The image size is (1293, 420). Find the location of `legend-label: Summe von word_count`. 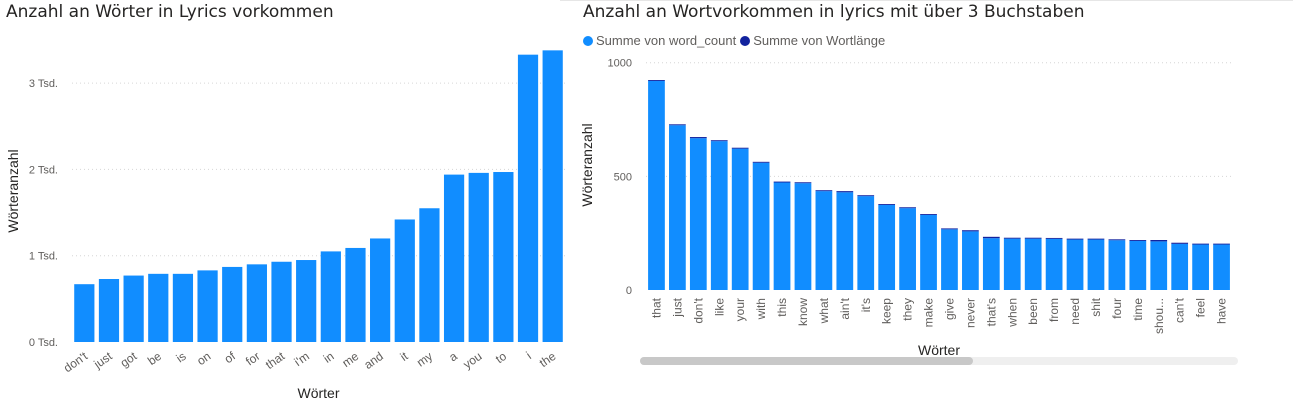

legend-label: Summe von word_count is located at coordinates (666, 40).